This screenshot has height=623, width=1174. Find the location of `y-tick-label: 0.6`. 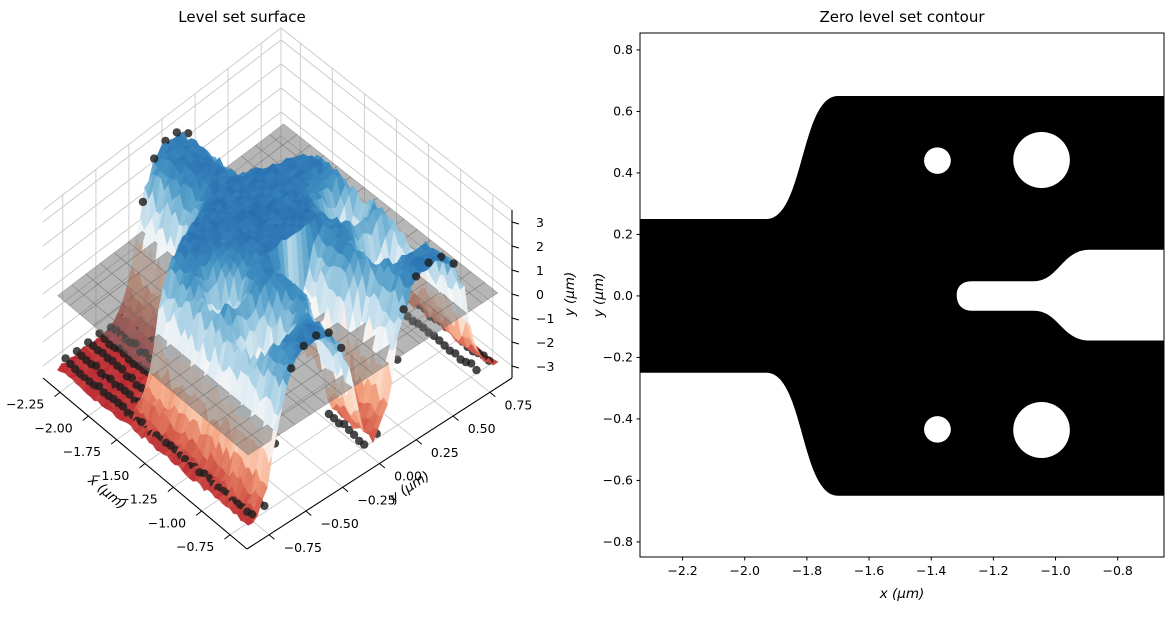

y-tick-label: 0.6 is located at coordinates (623, 111).